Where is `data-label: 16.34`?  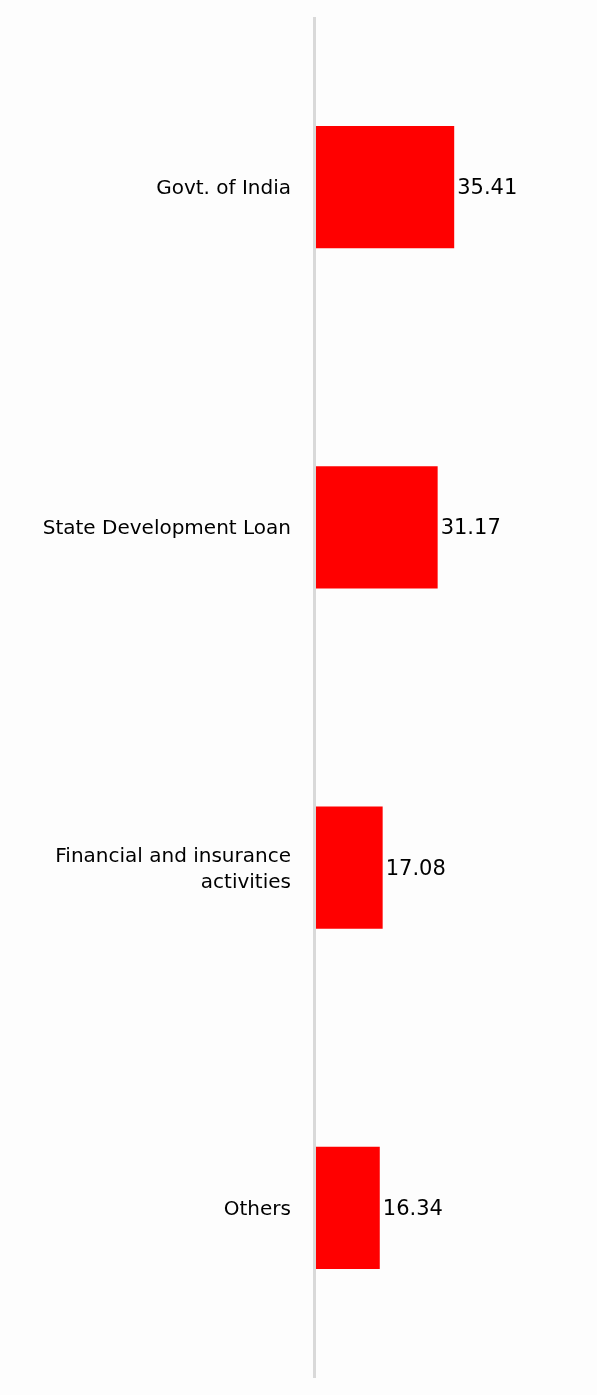 data-label: 16.34 is located at coordinates (412, 1207).